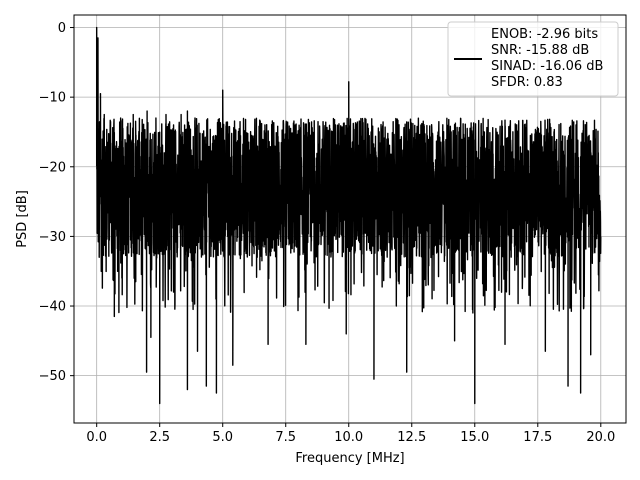 This screenshot has width=640, height=480. What do you see at coordinates (52, 98) in the screenshot?
I see `y-tick-label: −10` at bounding box center [52, 98].